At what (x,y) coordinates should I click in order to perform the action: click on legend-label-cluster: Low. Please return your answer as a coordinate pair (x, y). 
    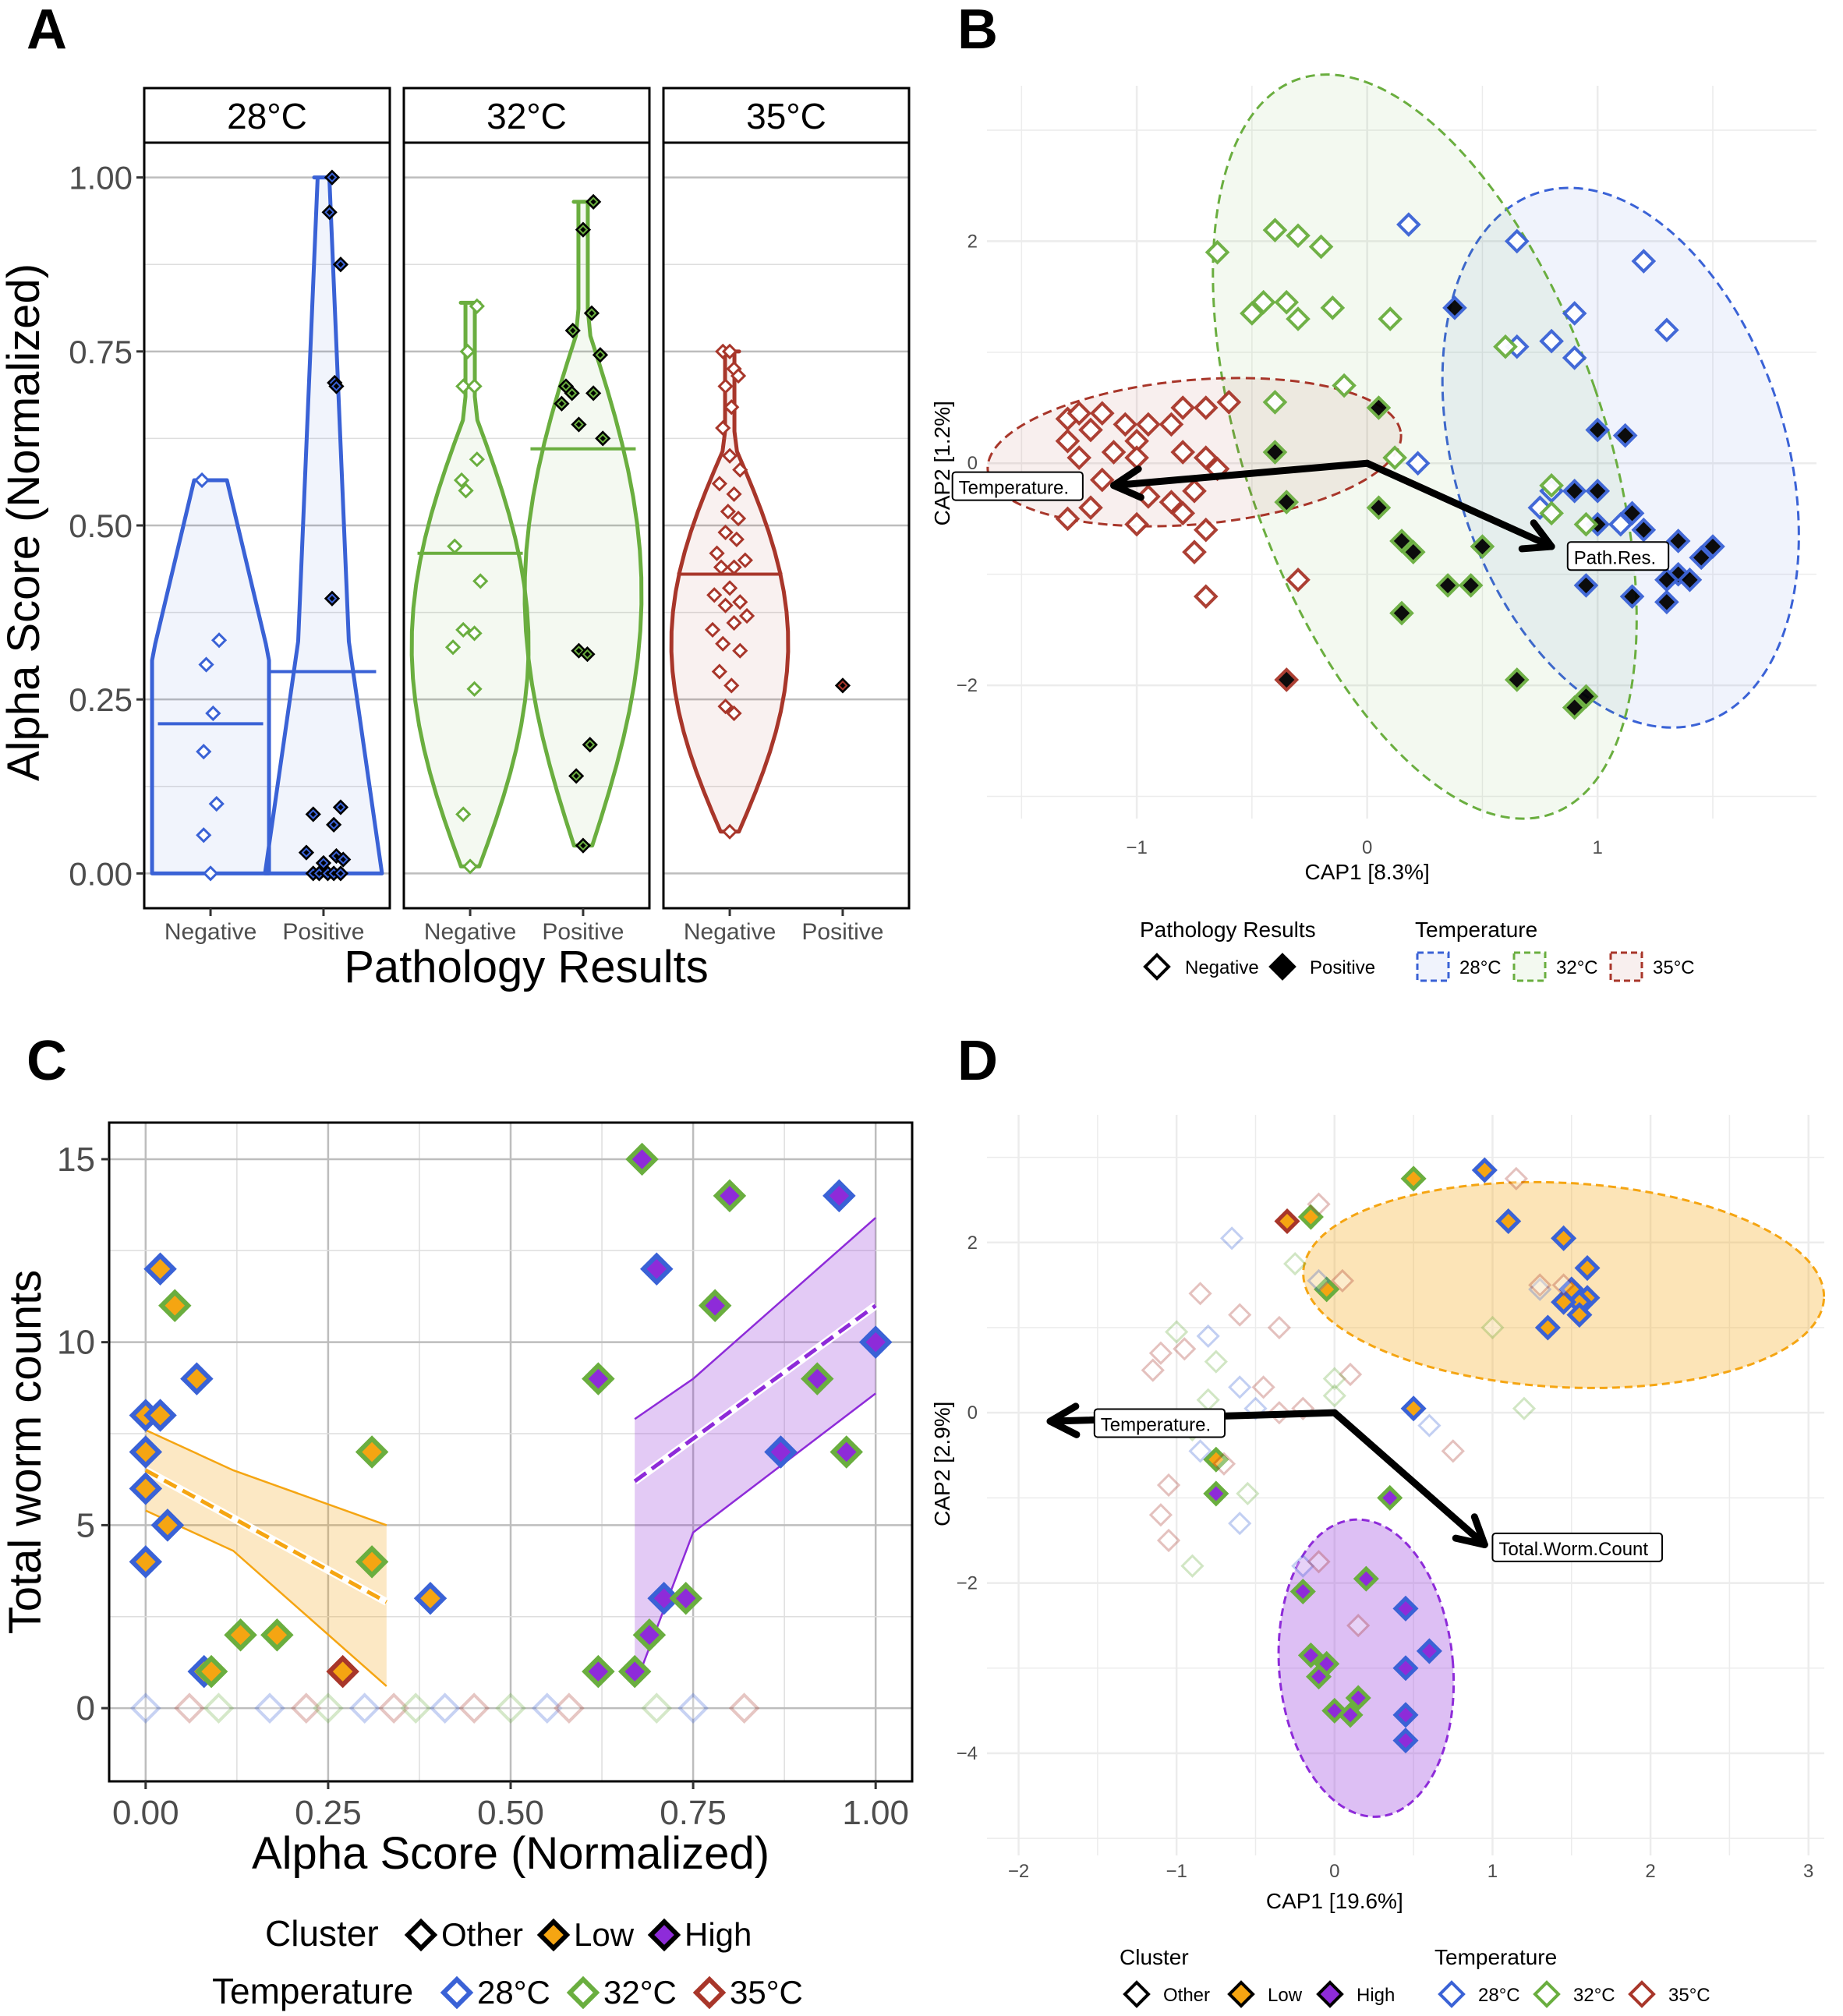
    Looking at the image, I should click on (604, 1934).